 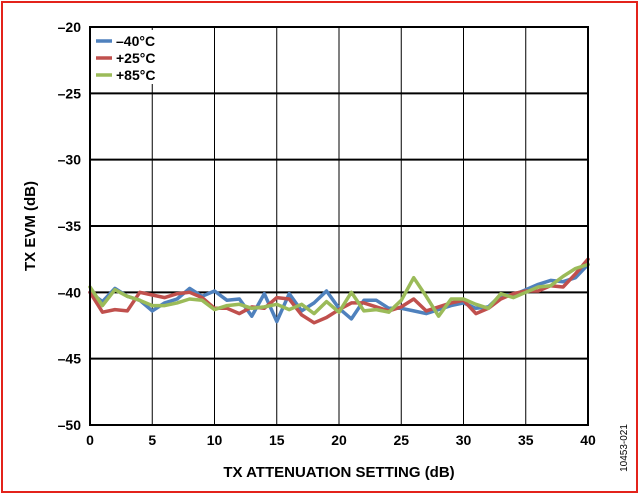 What do you see at coordinates (70, 425) in the screenshot?
I see `y-tick-label: –50` at bounding box center [70, 425].